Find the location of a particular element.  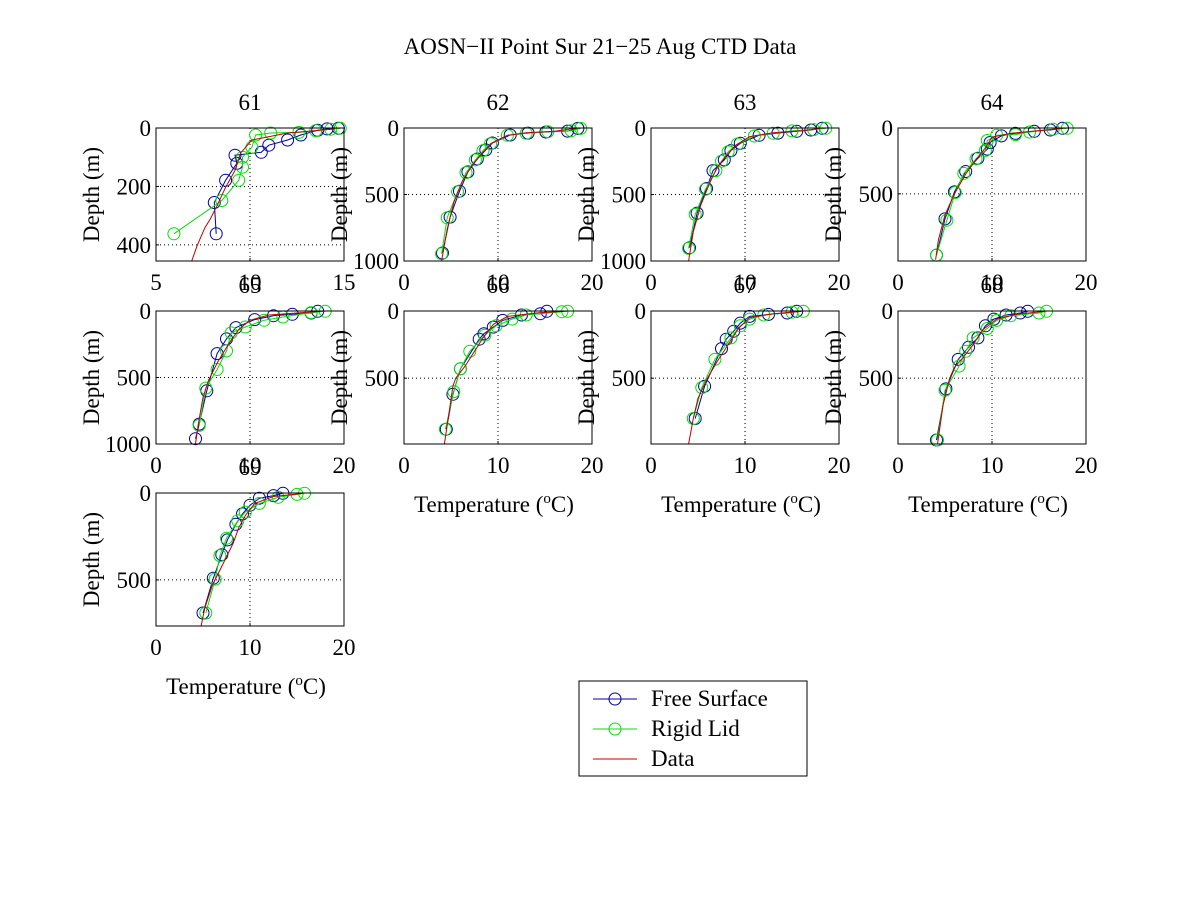

subplot-title: 61 is located at coordinates (250, 102).